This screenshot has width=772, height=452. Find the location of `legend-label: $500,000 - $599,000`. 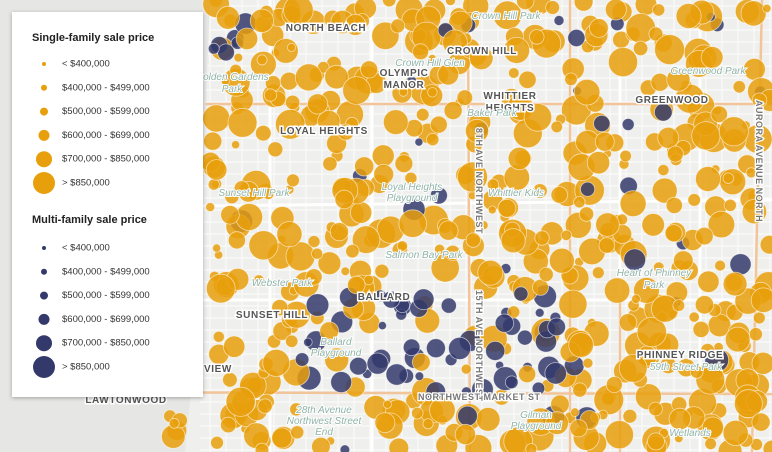

legend-label: $500,000 - $599,000 is located at coordinates (106, 111).